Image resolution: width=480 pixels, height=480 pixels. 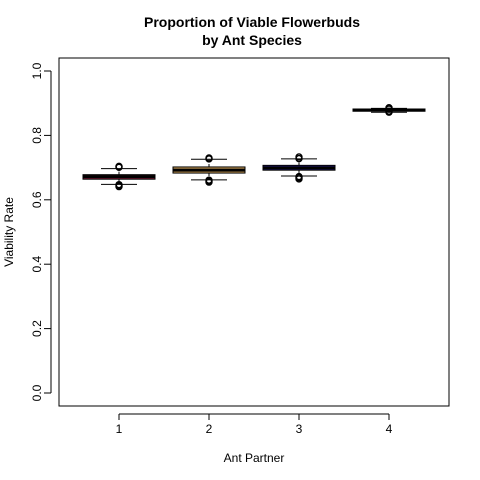 I want to click on y-tick-label: 1.0, so click(x=37, y=70).